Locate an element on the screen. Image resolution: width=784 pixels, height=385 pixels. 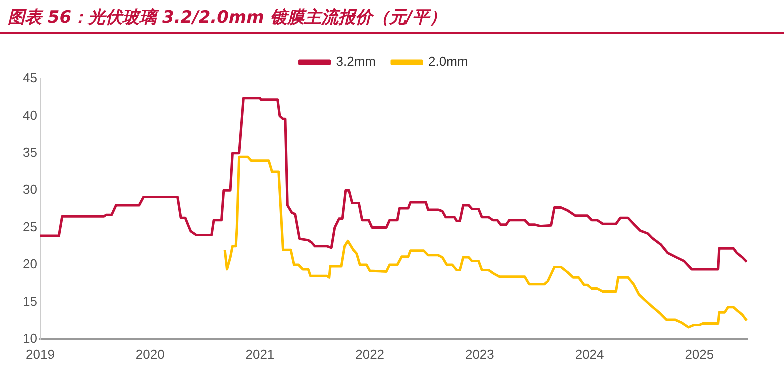
x-tick-label: 2020 is located at coordinates (150, 354).